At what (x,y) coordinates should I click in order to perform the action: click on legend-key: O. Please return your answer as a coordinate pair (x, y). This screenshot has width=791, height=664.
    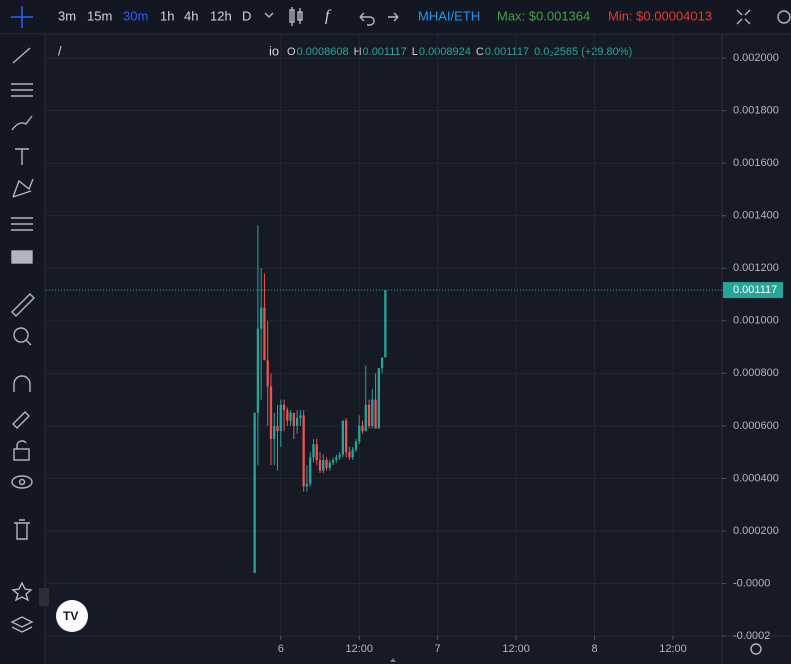
    Looking at the image, I should click on (291, 52).